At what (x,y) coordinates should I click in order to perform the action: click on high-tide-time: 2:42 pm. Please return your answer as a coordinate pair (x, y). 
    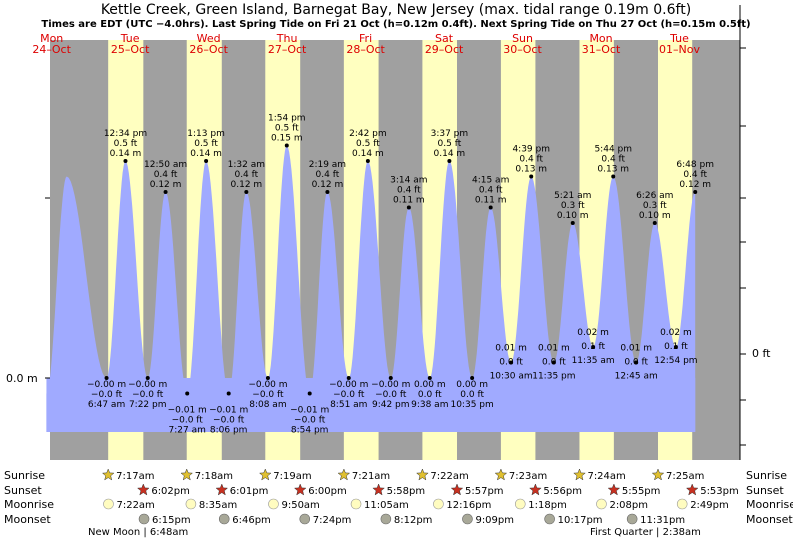
    Looking at the image, I should click on (368, 134).